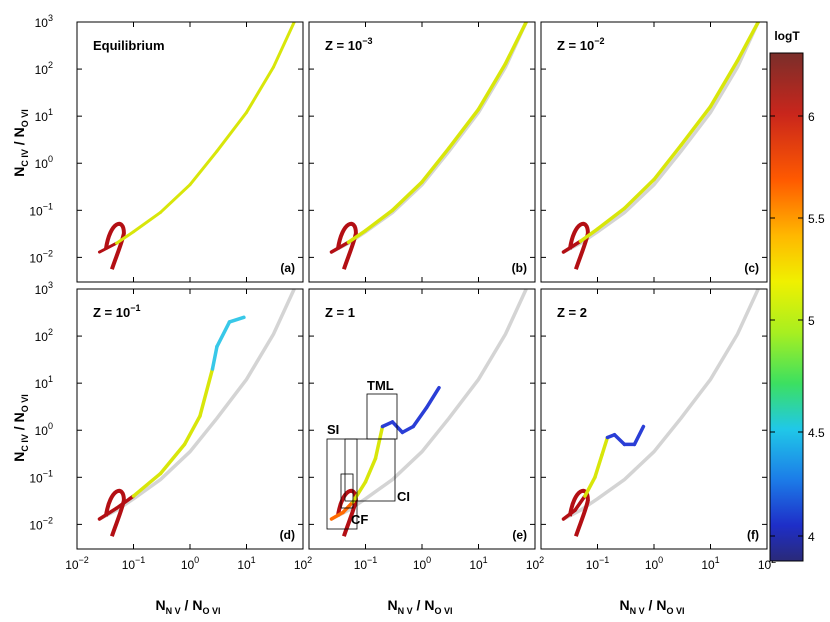 The image size is (830, 622). Describe the element at coordinates (429, 138) in the screenshot. I see `equilibrium-reference-line-b` at that location.